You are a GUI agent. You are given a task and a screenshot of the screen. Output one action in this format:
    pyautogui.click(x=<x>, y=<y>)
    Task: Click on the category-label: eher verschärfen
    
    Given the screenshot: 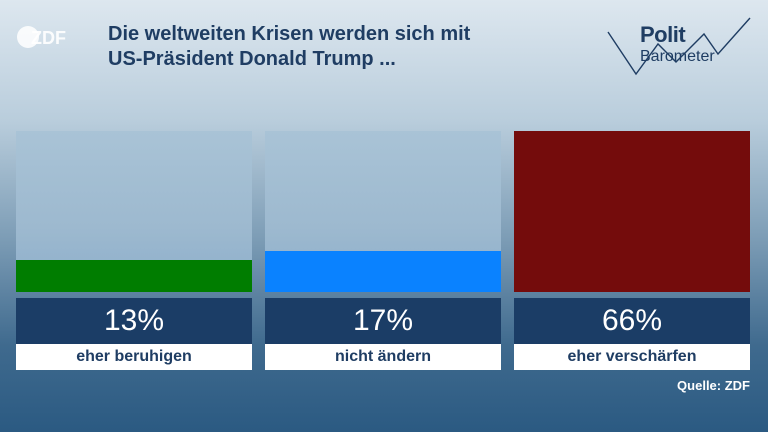 What is the action you would take?
    pyautogui.click(x=632, y=357)
    